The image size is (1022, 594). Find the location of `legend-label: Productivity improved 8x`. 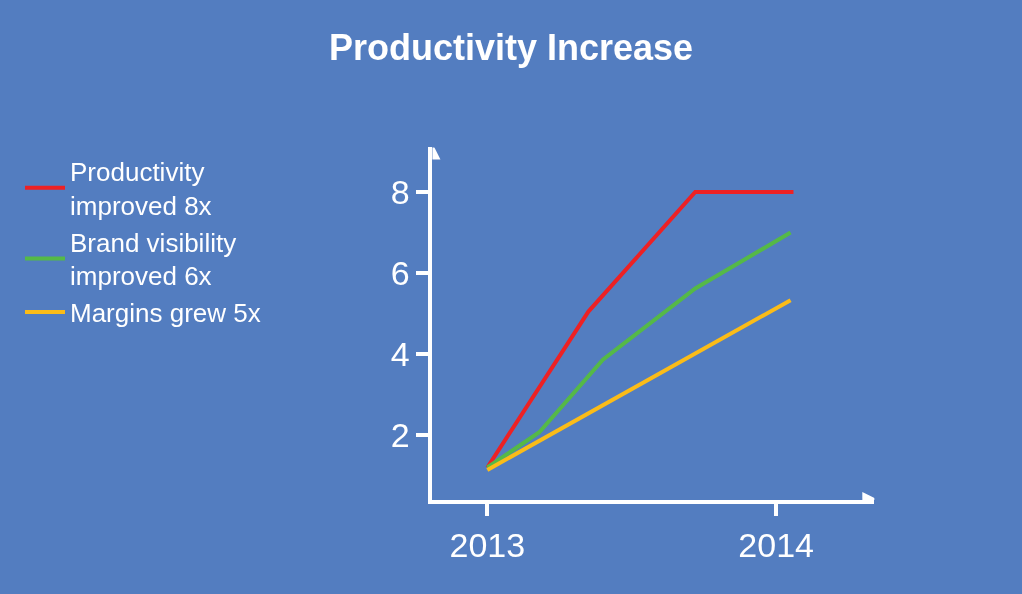

legend-label: Productivity improved 8x is located at coordinates (141, 189).